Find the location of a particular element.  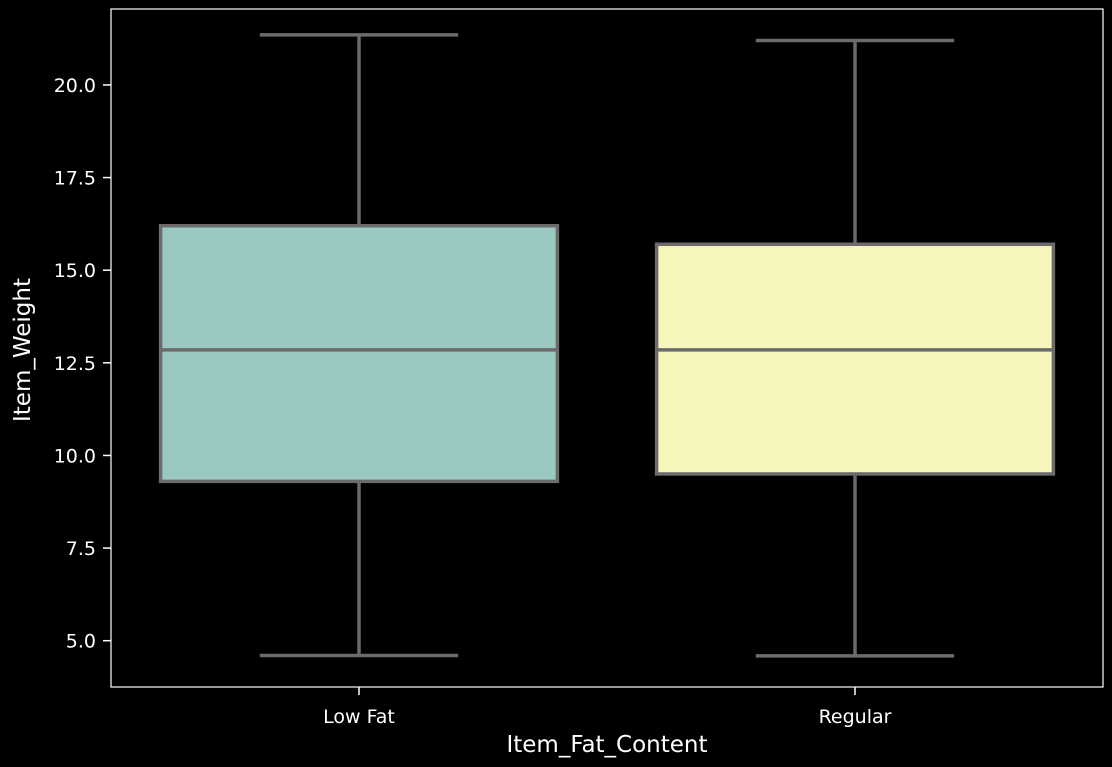

y-tick-label: 7.5 is located at coordinates (81, 549).